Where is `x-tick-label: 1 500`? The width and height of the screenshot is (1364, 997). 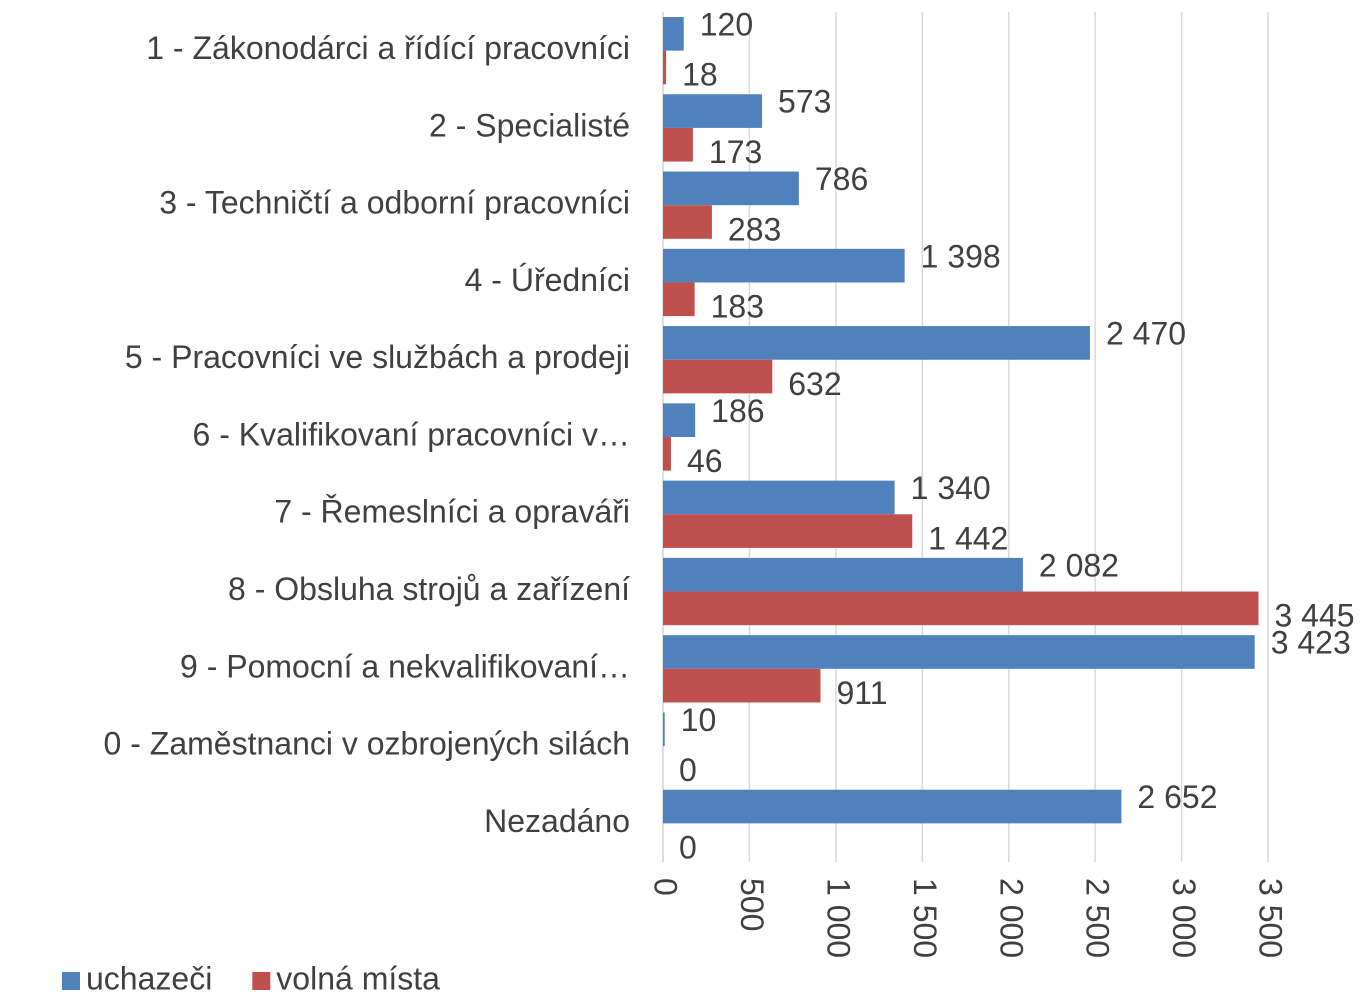 x-tick-label: 1 500 is located at coordinates (925, 918).